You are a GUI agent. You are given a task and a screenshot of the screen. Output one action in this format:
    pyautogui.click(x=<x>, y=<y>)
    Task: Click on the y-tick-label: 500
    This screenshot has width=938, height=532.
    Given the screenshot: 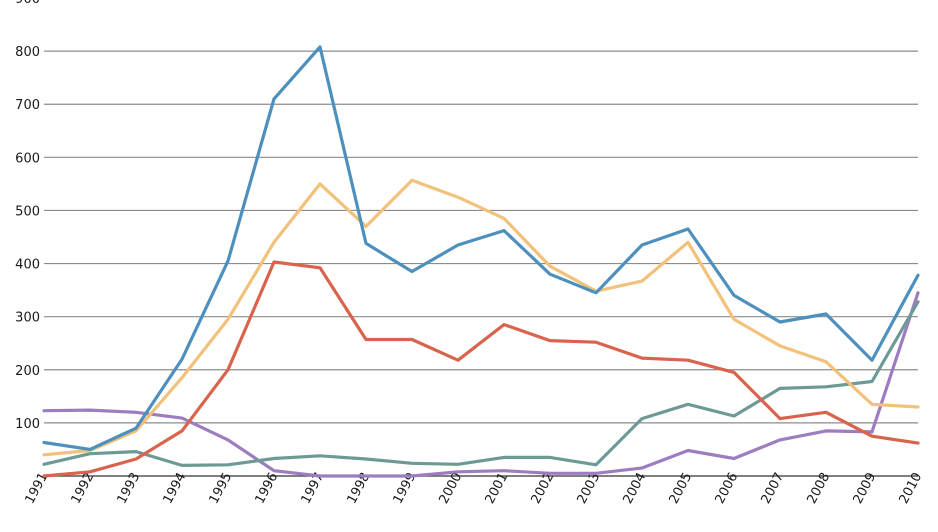 What is the action you would take?
    pyautogui.click(x=27, y=211)
    